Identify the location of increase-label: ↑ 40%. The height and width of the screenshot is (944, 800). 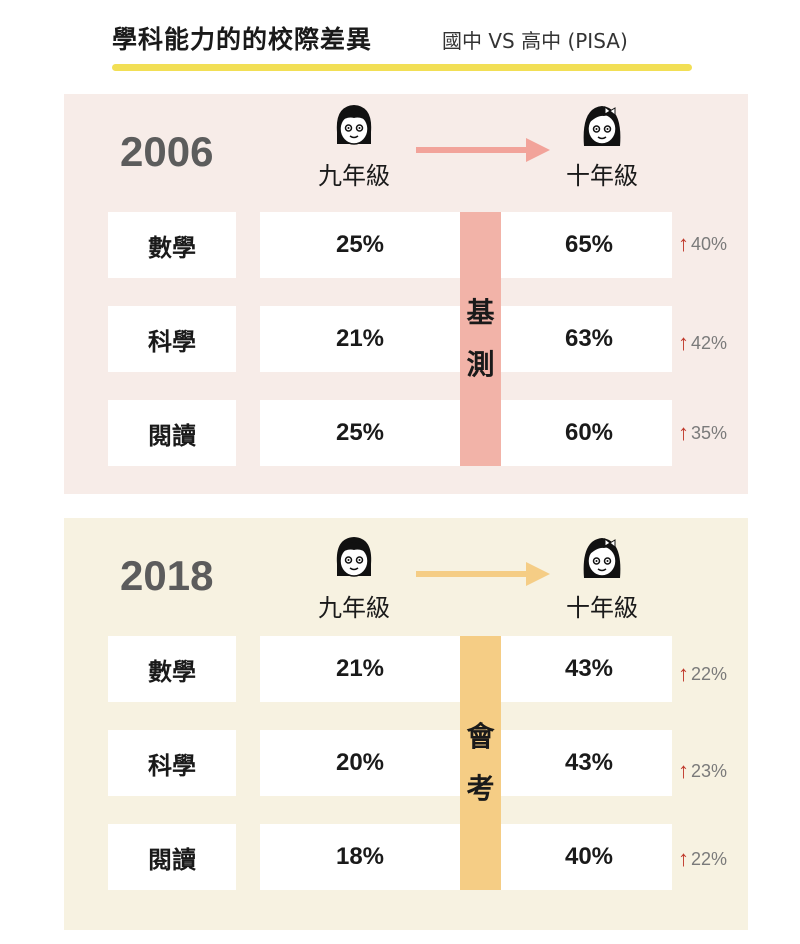
(703, 243).